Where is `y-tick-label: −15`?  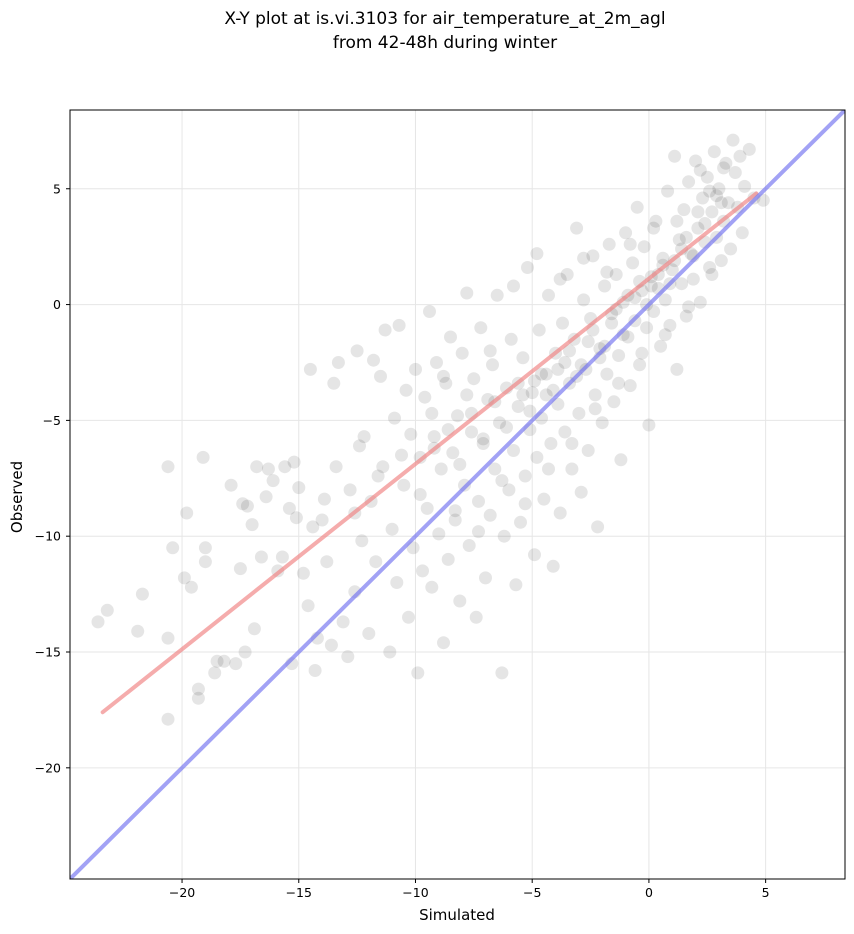 y-tick-label: −15 is located at coordinates (48, 652).